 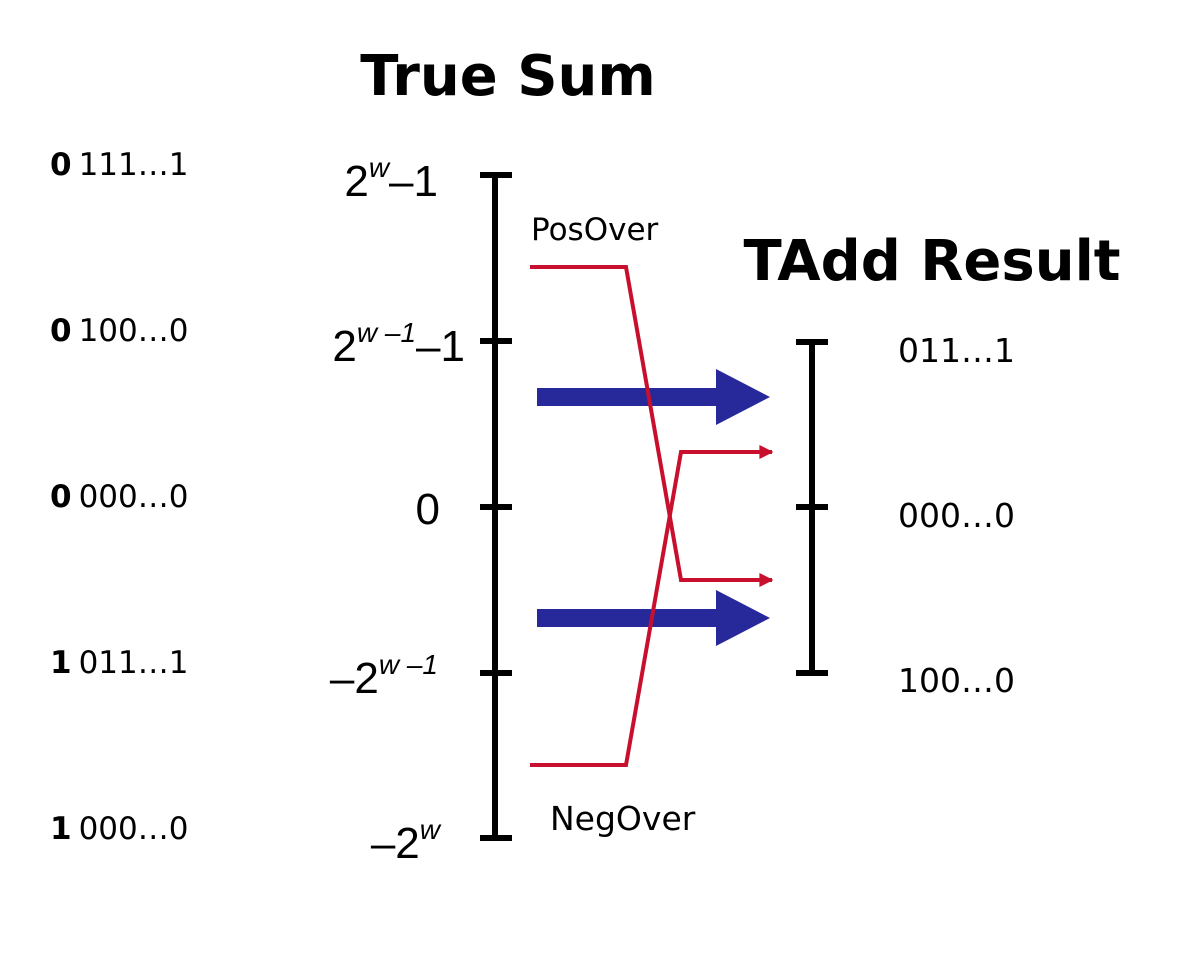 I want to click on bit-pattern: 1 011…1, so click(x=119, y=663).